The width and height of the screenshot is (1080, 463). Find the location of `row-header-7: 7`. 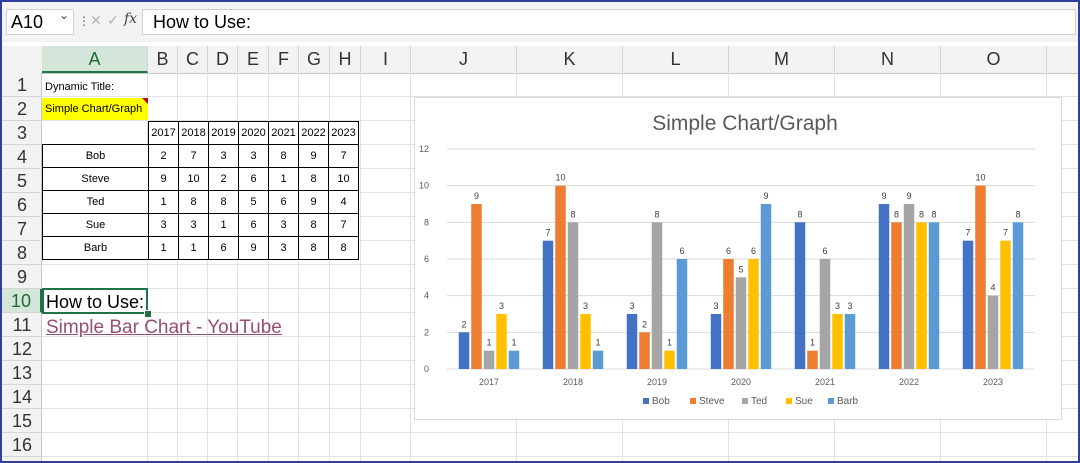

row-header-7: 7 is located at coordinates (22, 229).